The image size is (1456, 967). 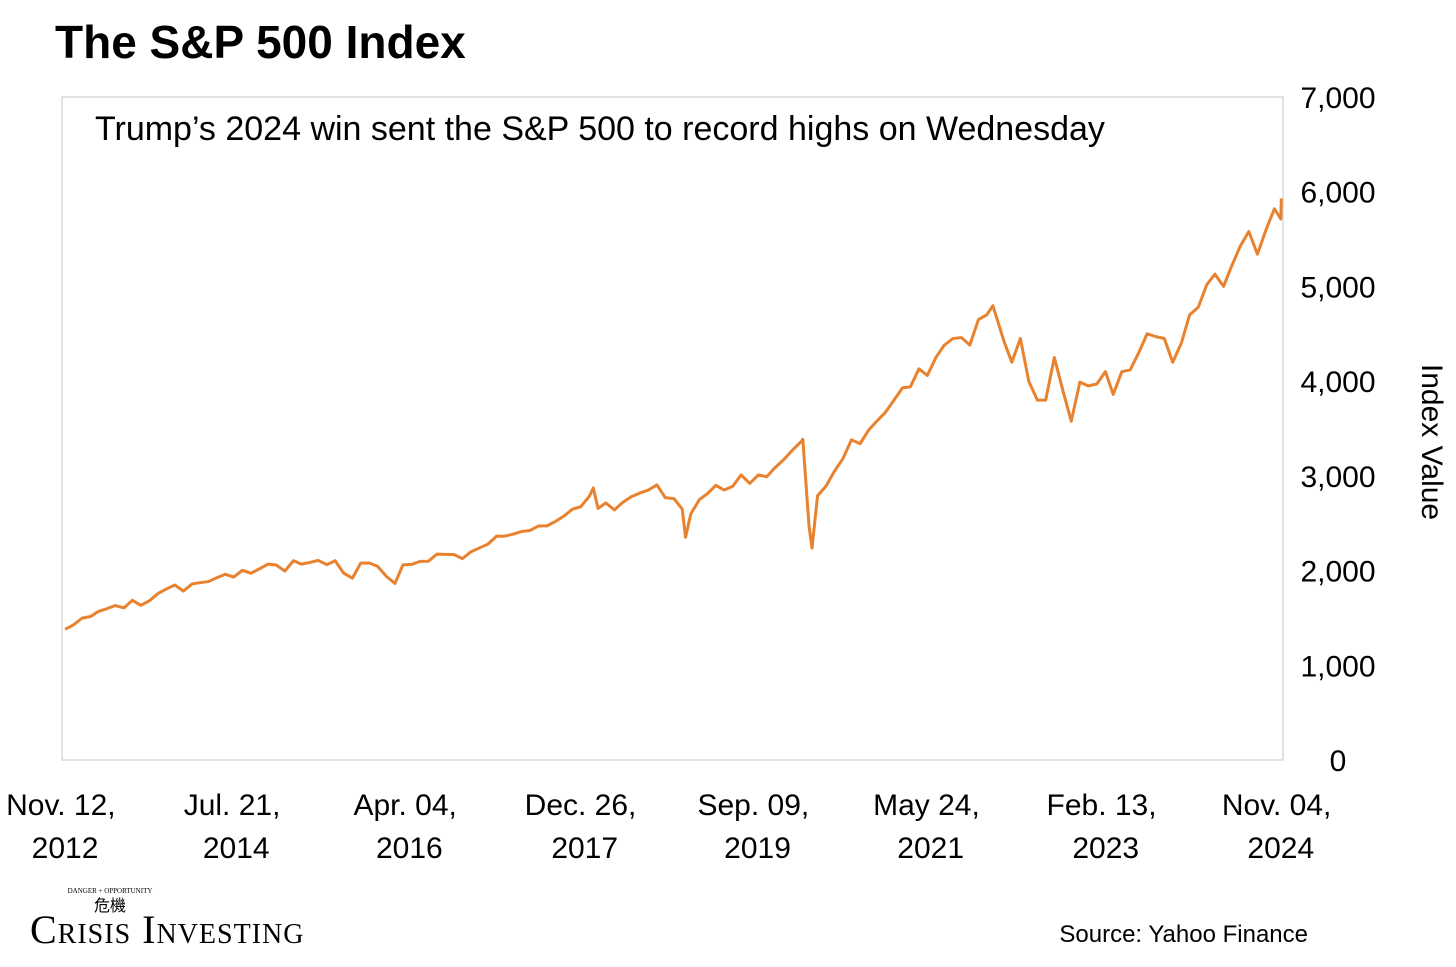 I want to click on x-tick-label: May 24, 2021, so click(x=930, y=827).